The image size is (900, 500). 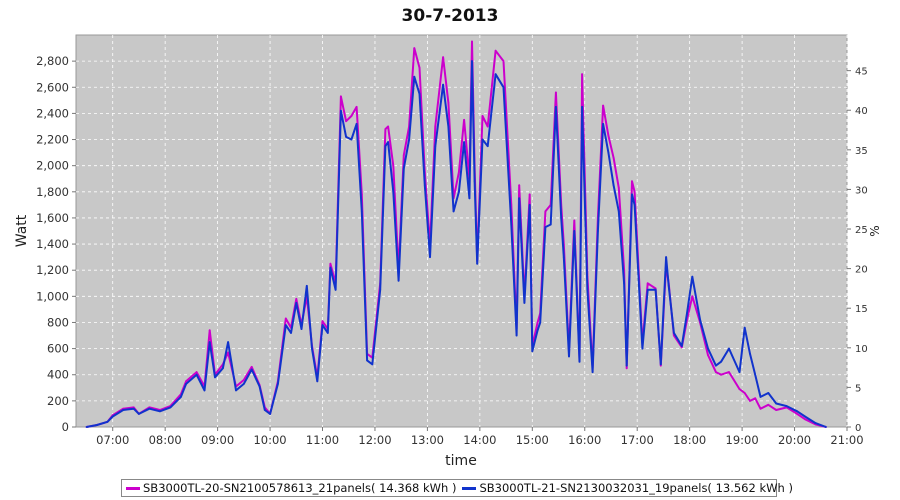 What do you see at coordinates (22, 230) in the screenshot?
I see `y-axis-label: Watt` at bounding box center [22, 230].